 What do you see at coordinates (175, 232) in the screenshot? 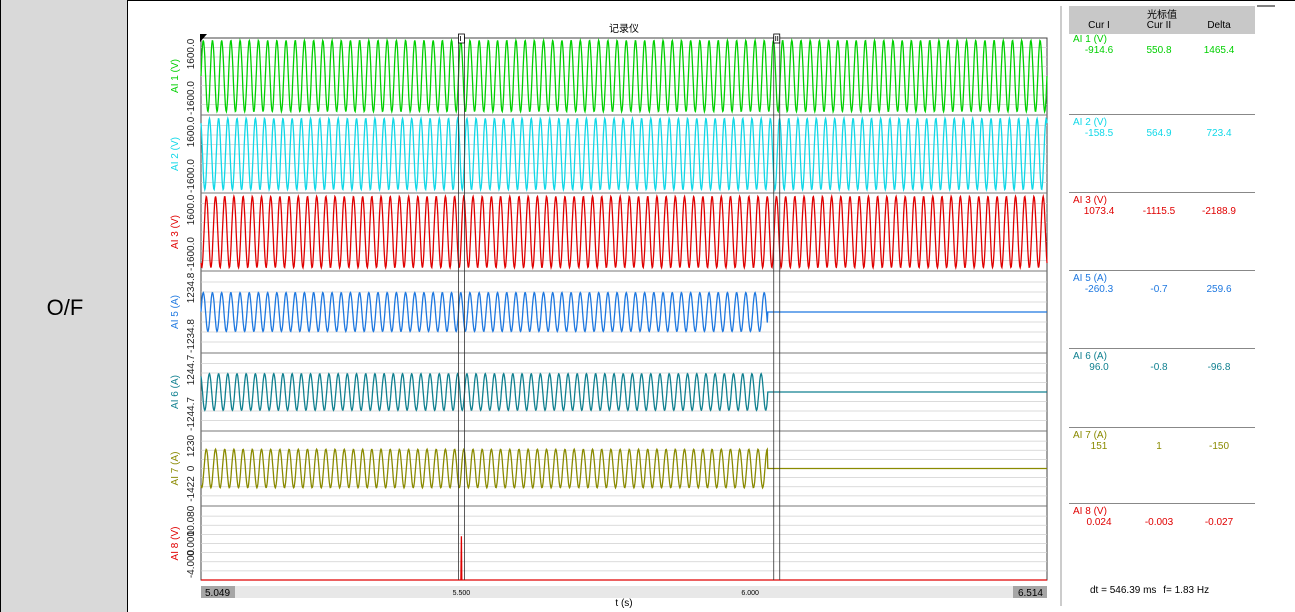
I see `series-label: AI 3 (V)` at bounding box center [175, 232].